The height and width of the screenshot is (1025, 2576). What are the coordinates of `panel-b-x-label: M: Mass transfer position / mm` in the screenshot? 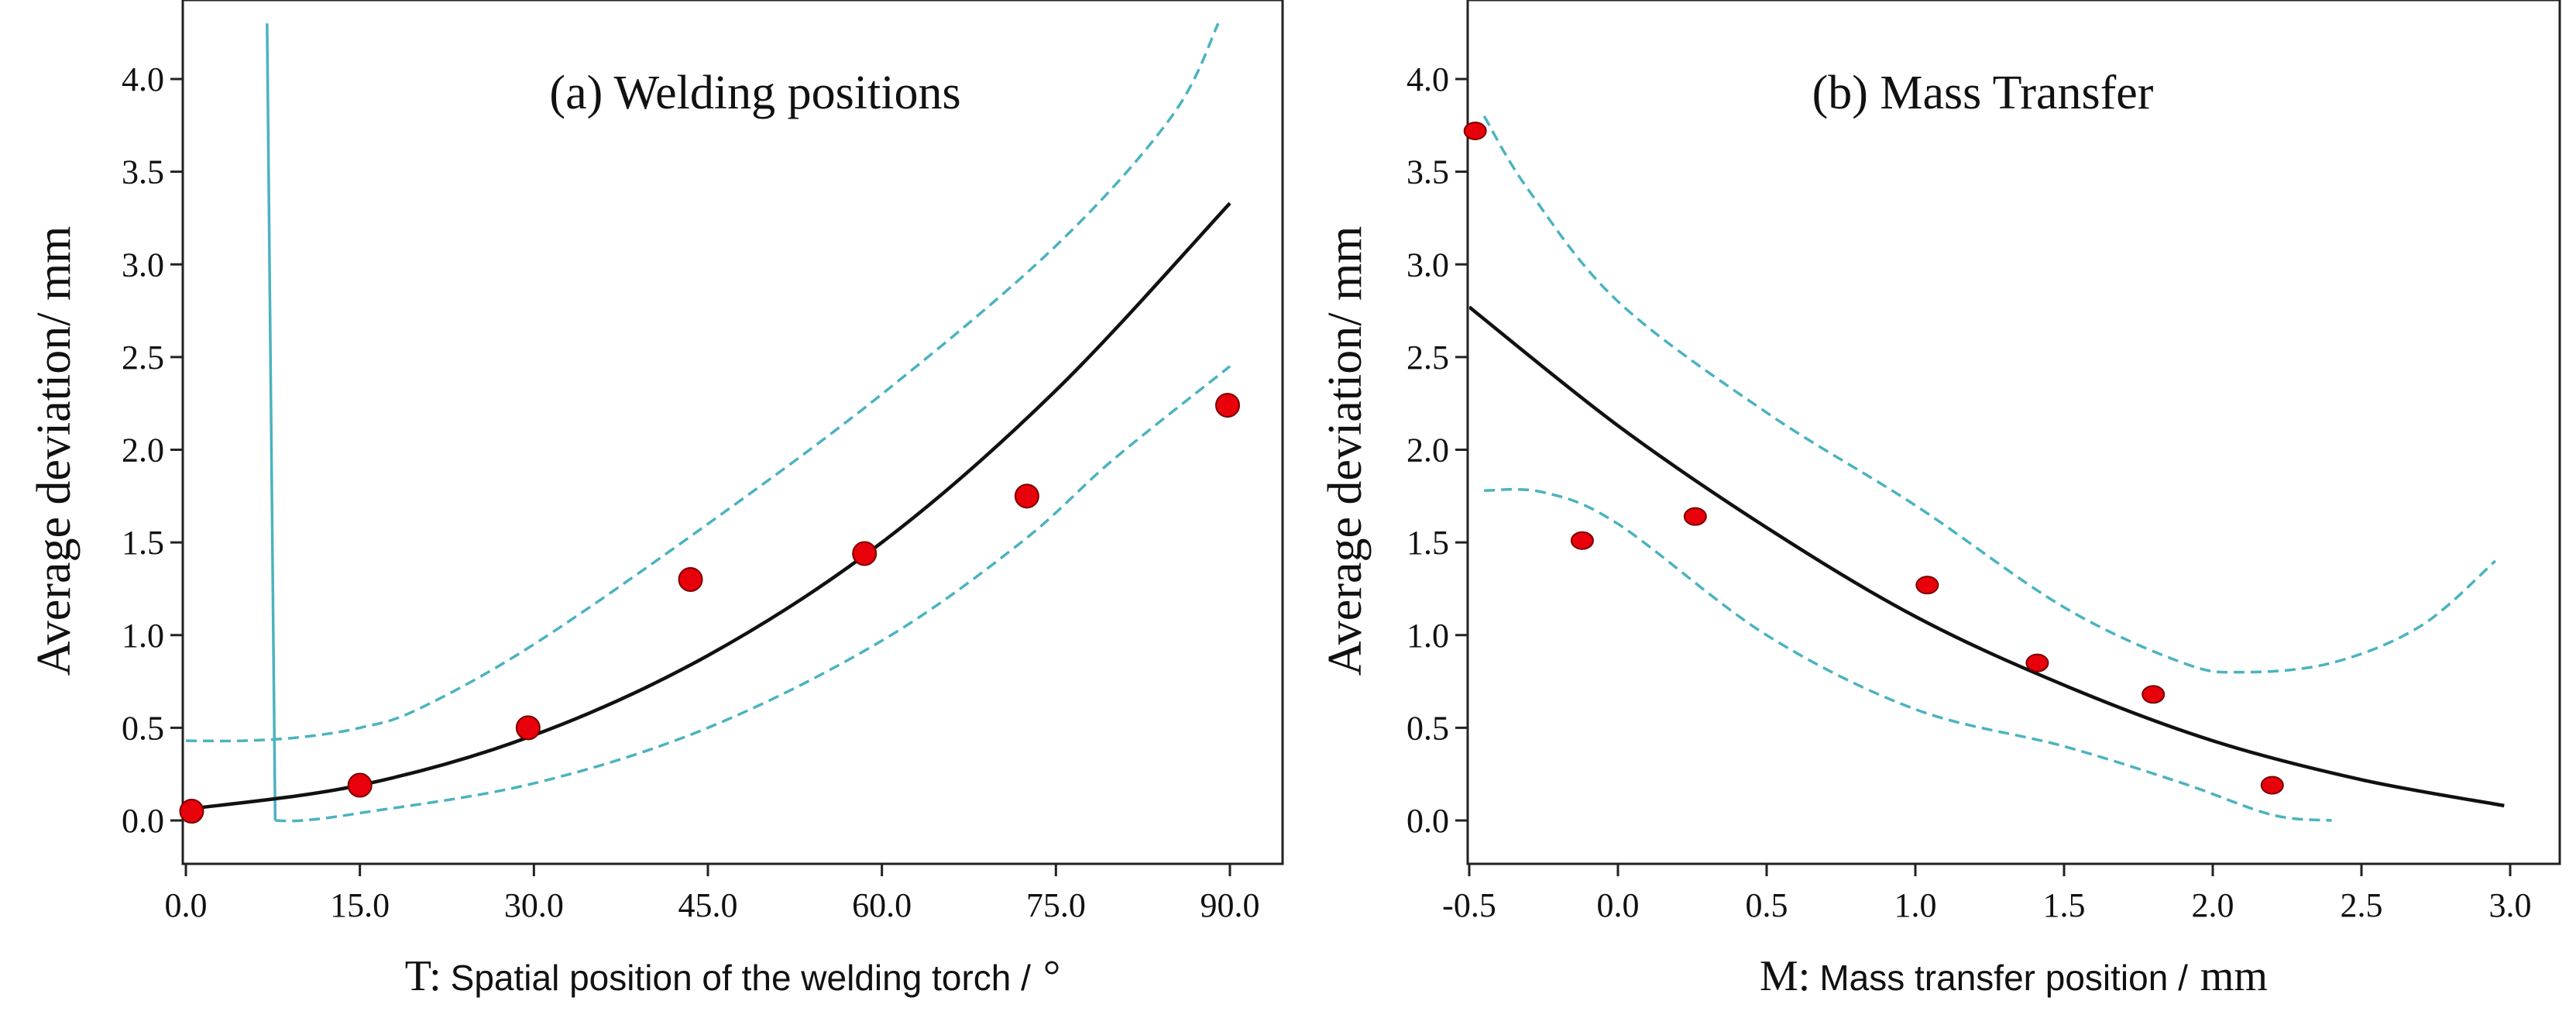 It's located at (2014, 976).